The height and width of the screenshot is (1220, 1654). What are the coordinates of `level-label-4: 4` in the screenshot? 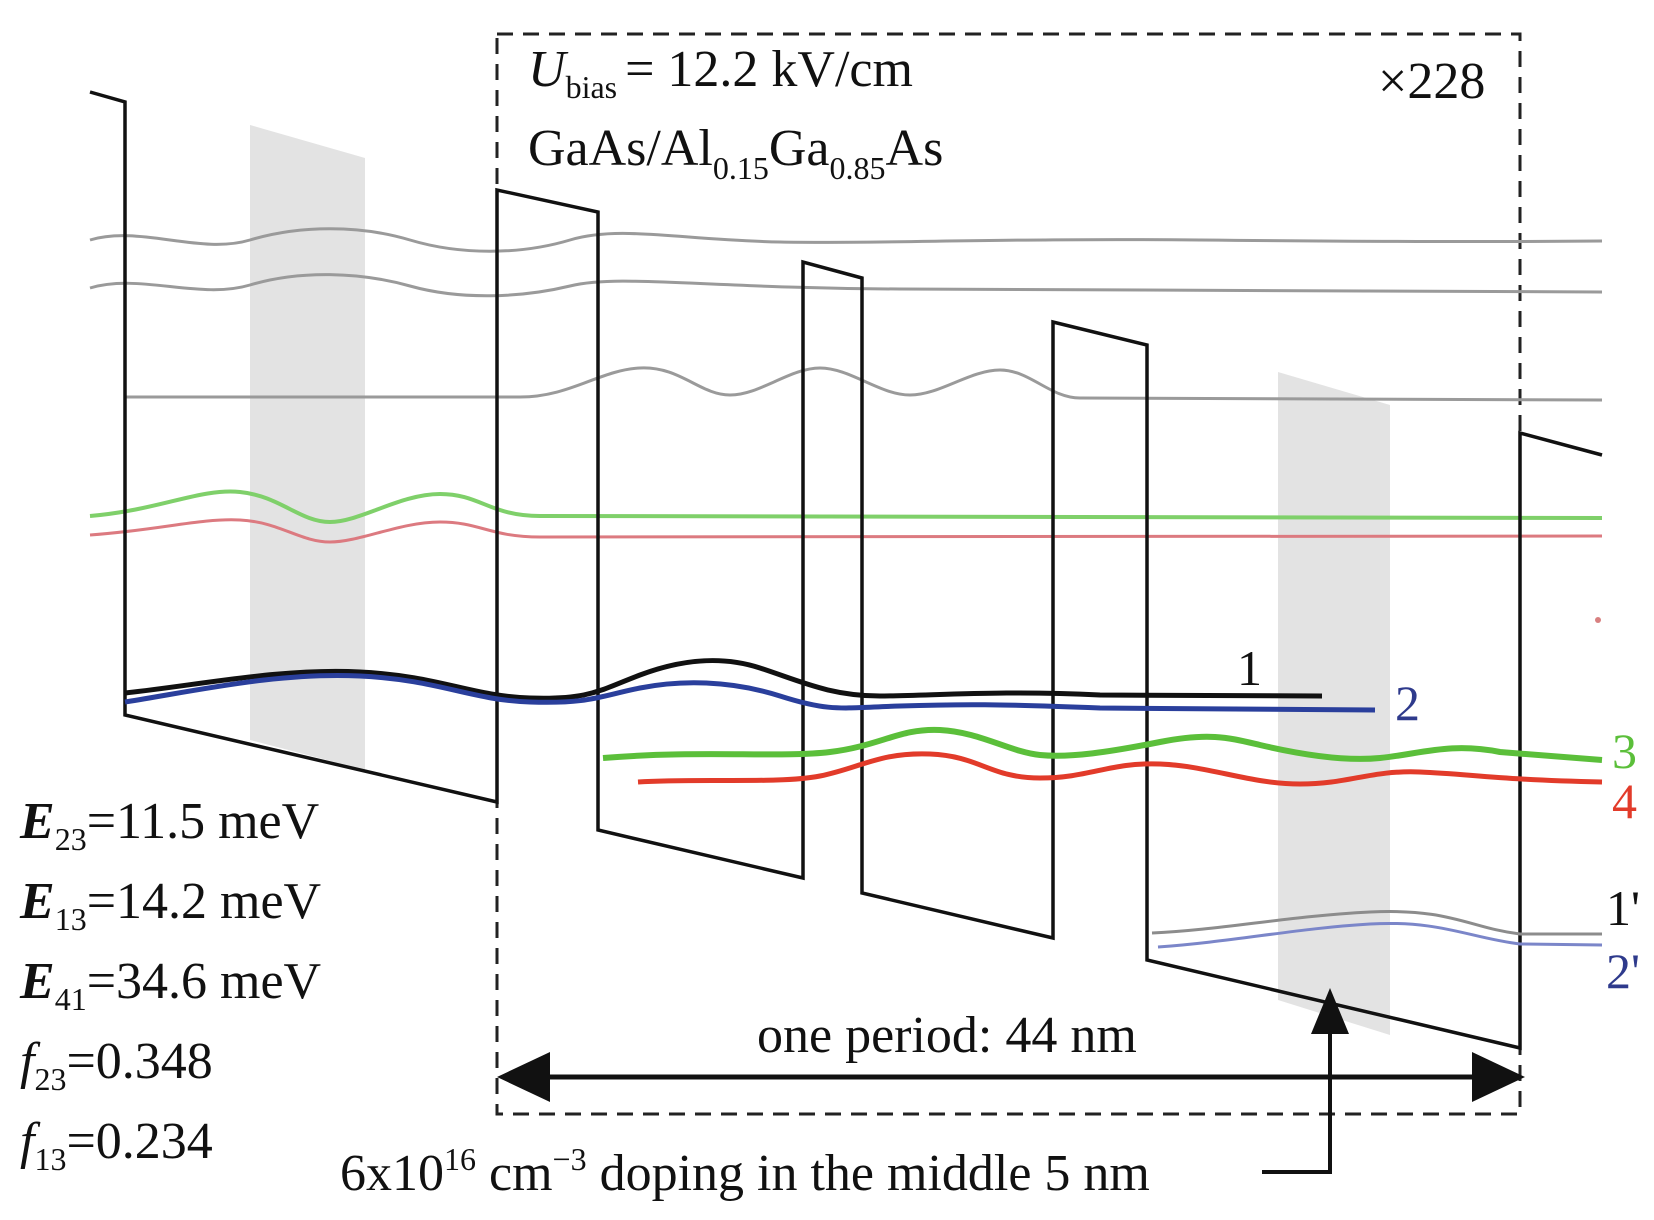 It's located at (1624, 801).